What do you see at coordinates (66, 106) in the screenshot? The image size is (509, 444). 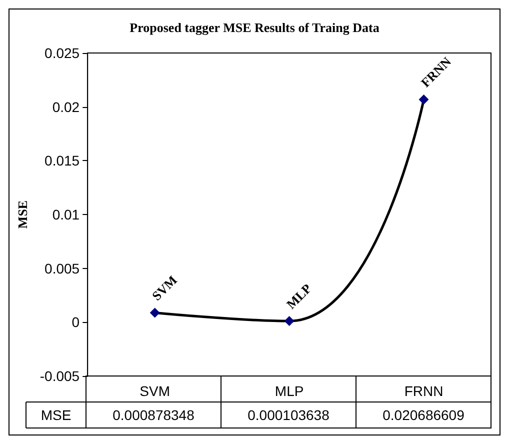 I see `y-tick-label: 0.02` at bounding box center [66, 106].